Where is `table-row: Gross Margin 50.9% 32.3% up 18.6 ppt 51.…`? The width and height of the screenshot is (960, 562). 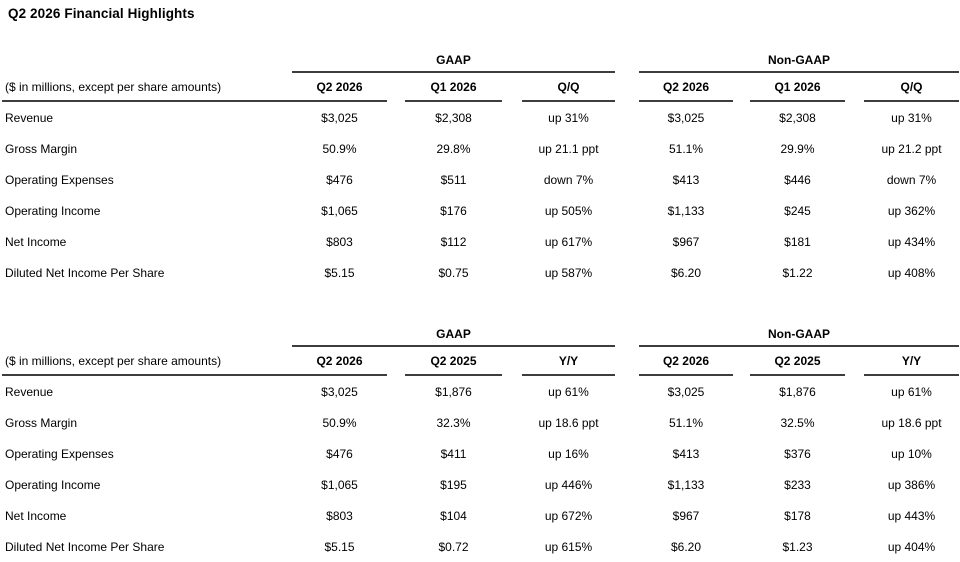
table-row: Gross Margin 50.9% 32.3% up 18.6 ppt 51.… is located at coordinates (480, 422).